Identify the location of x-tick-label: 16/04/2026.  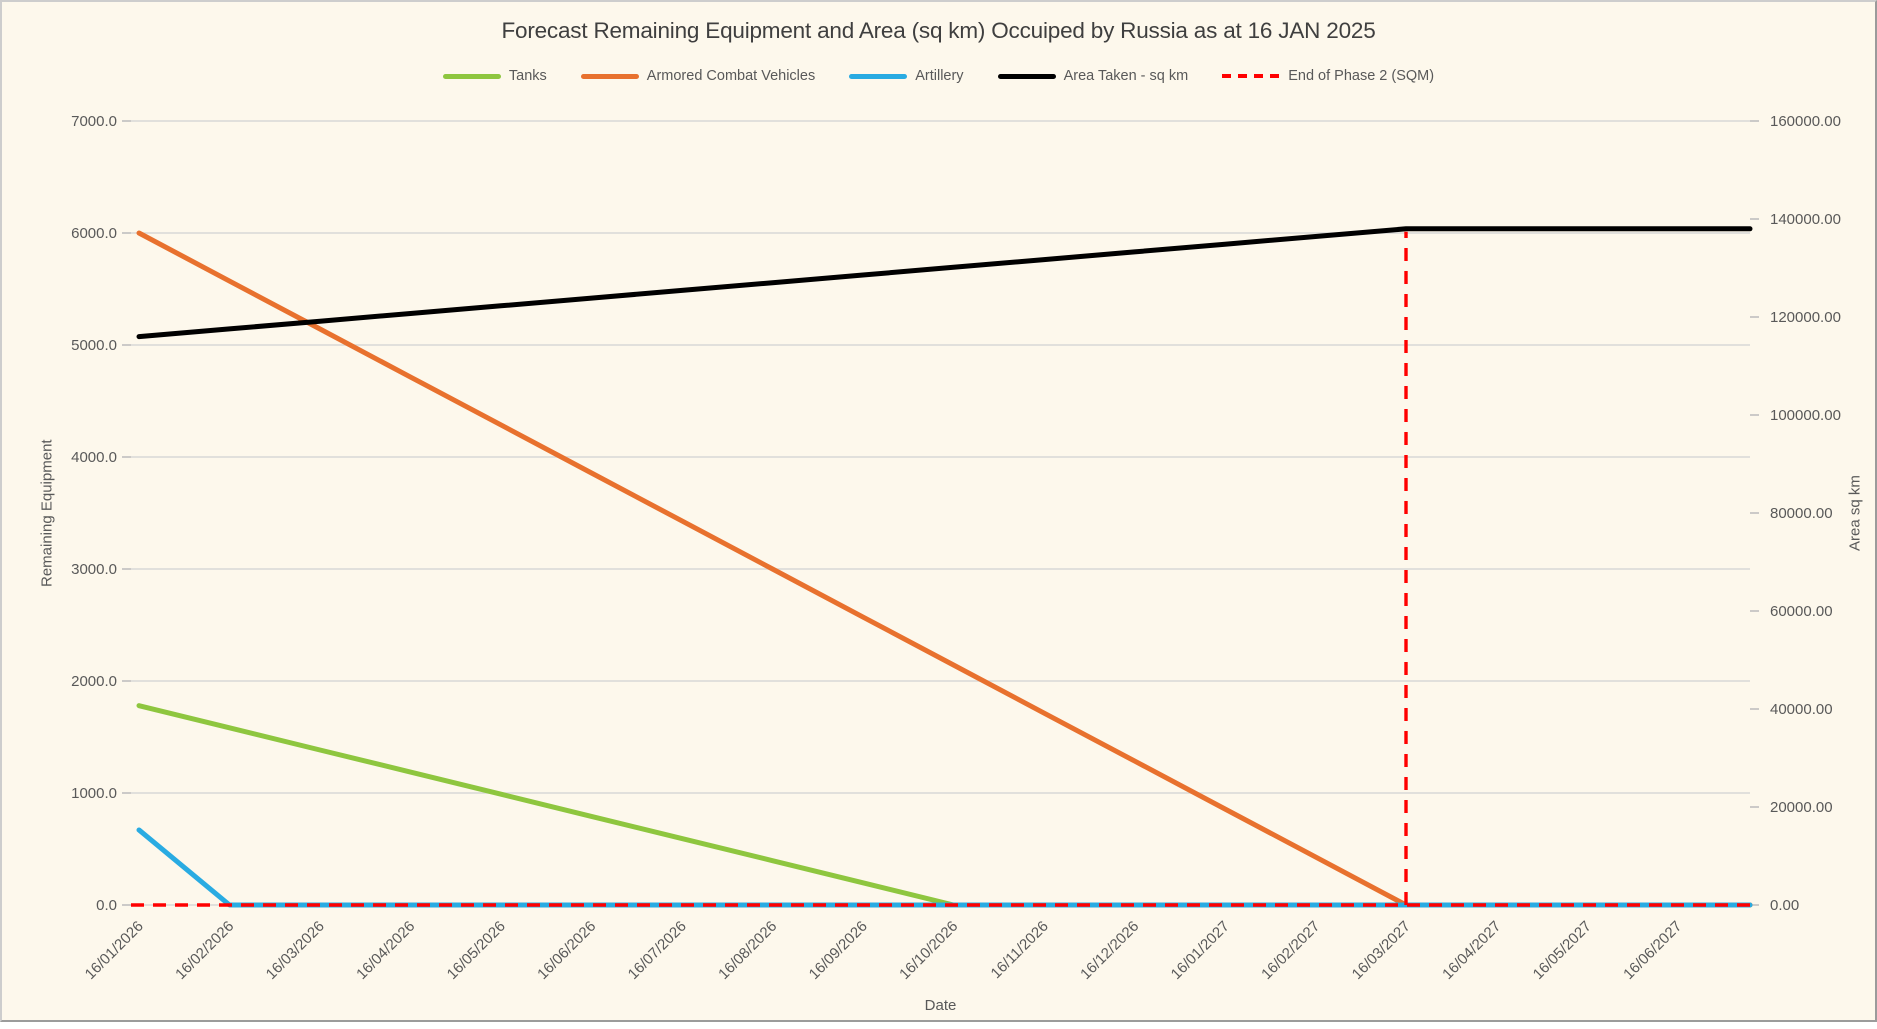
(385, 950).